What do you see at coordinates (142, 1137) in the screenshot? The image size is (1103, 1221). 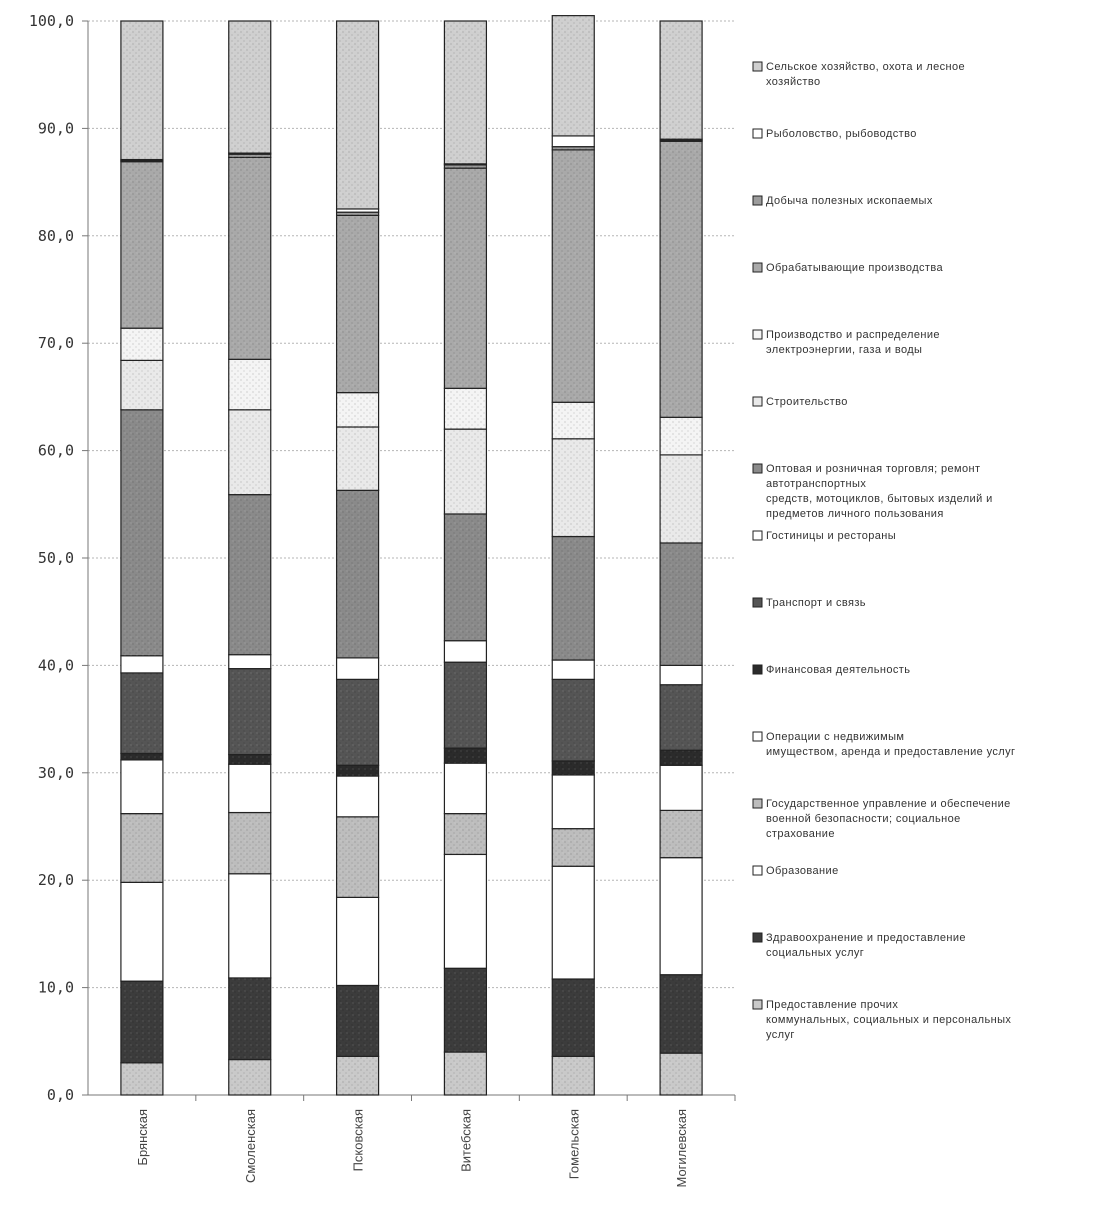 I see `x-category-label: Брянская` at bounding box center [142, 1137].